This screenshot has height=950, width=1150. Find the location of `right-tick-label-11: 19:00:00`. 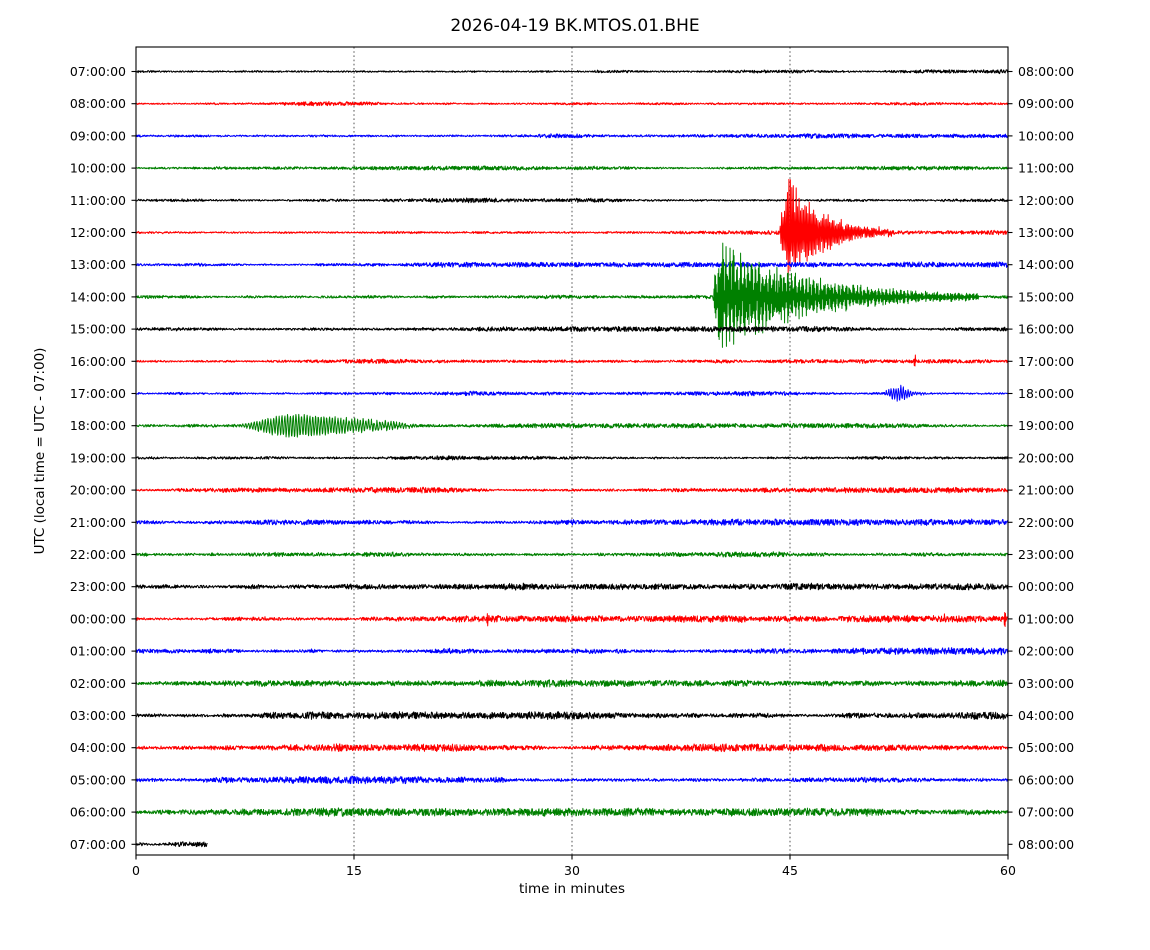

right-tick-label-11: 19:00:00 is located at coordinates (1046, 425).